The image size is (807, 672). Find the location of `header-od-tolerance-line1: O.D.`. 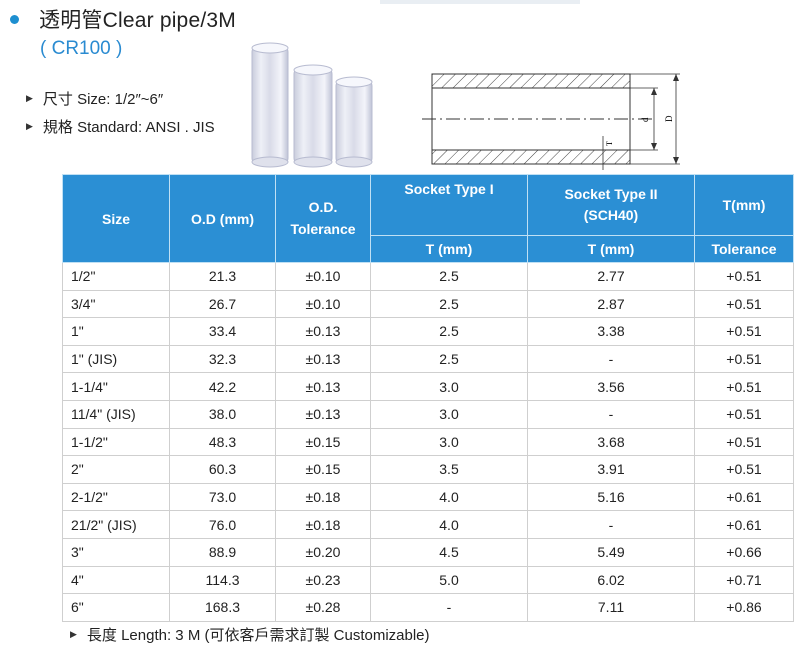

header-od-tolerance-line1: O.D. is located at coordinates (323, 207).